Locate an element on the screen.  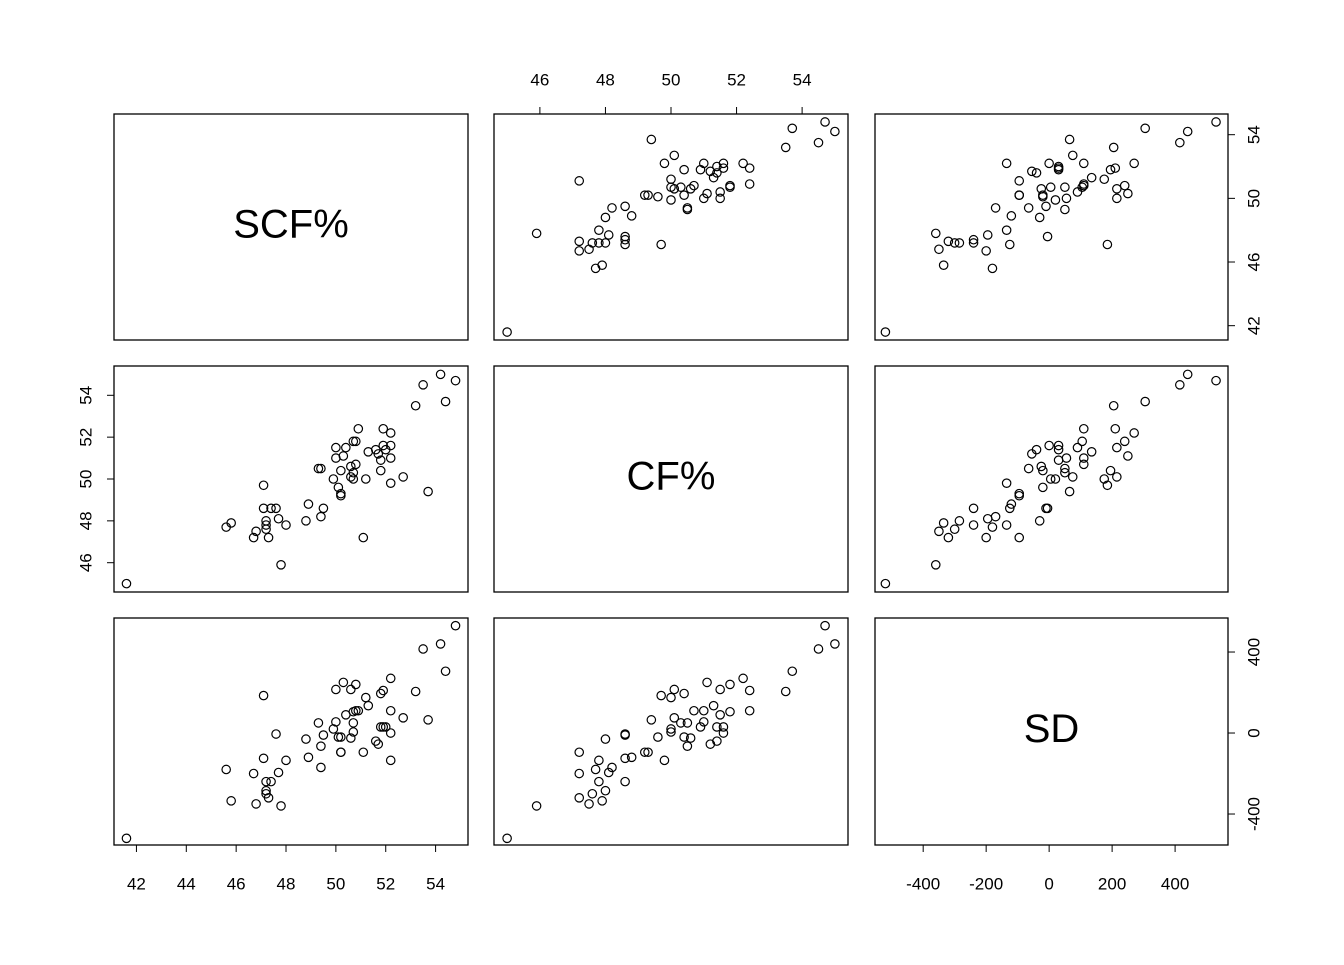
x-tick-label: 0 is located at coordinates (1048, 883).